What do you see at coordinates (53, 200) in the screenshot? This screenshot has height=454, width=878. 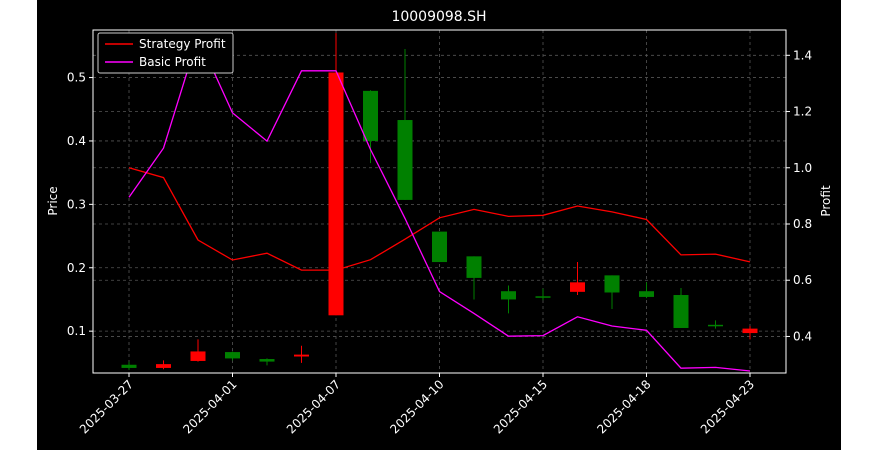 I see `y-axis-label-left: Price` at bounding box center [53, 200].